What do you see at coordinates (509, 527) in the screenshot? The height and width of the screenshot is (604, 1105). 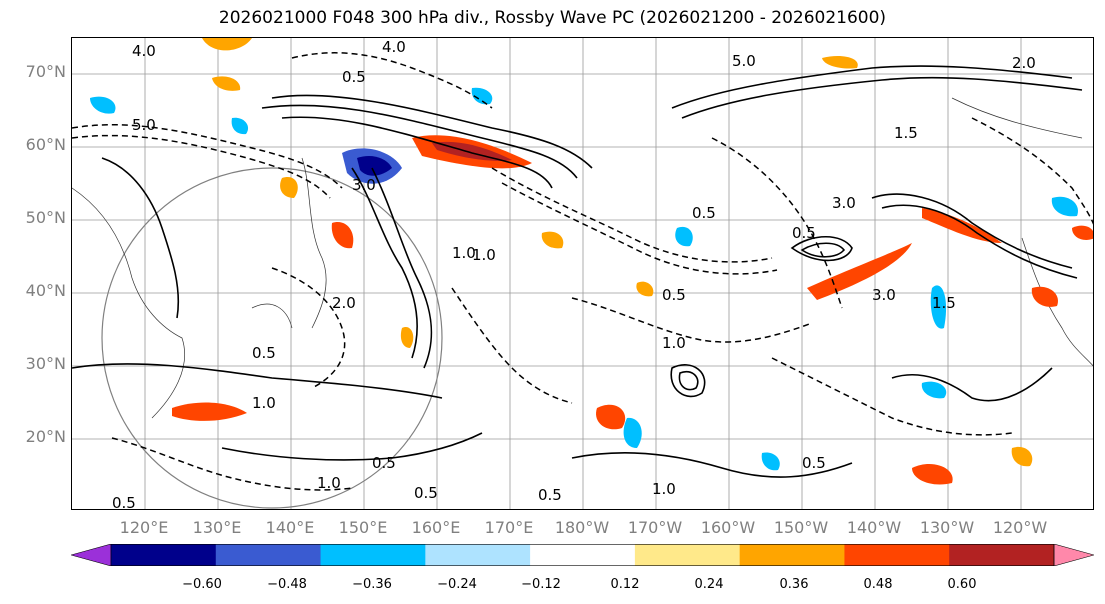 I see `lon-label-170e: 170°E` at bounding box center [509, 527].